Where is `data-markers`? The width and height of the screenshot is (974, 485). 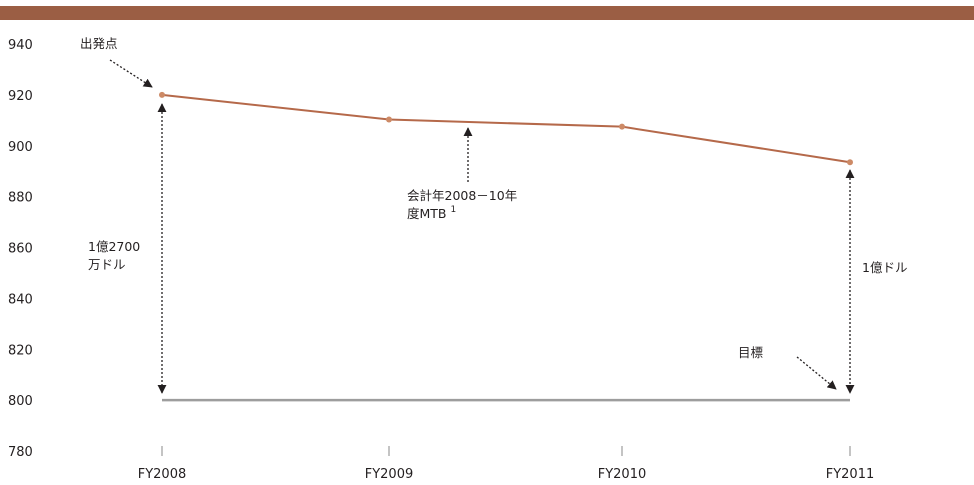
data-markers is located at coordinates (506, 128).